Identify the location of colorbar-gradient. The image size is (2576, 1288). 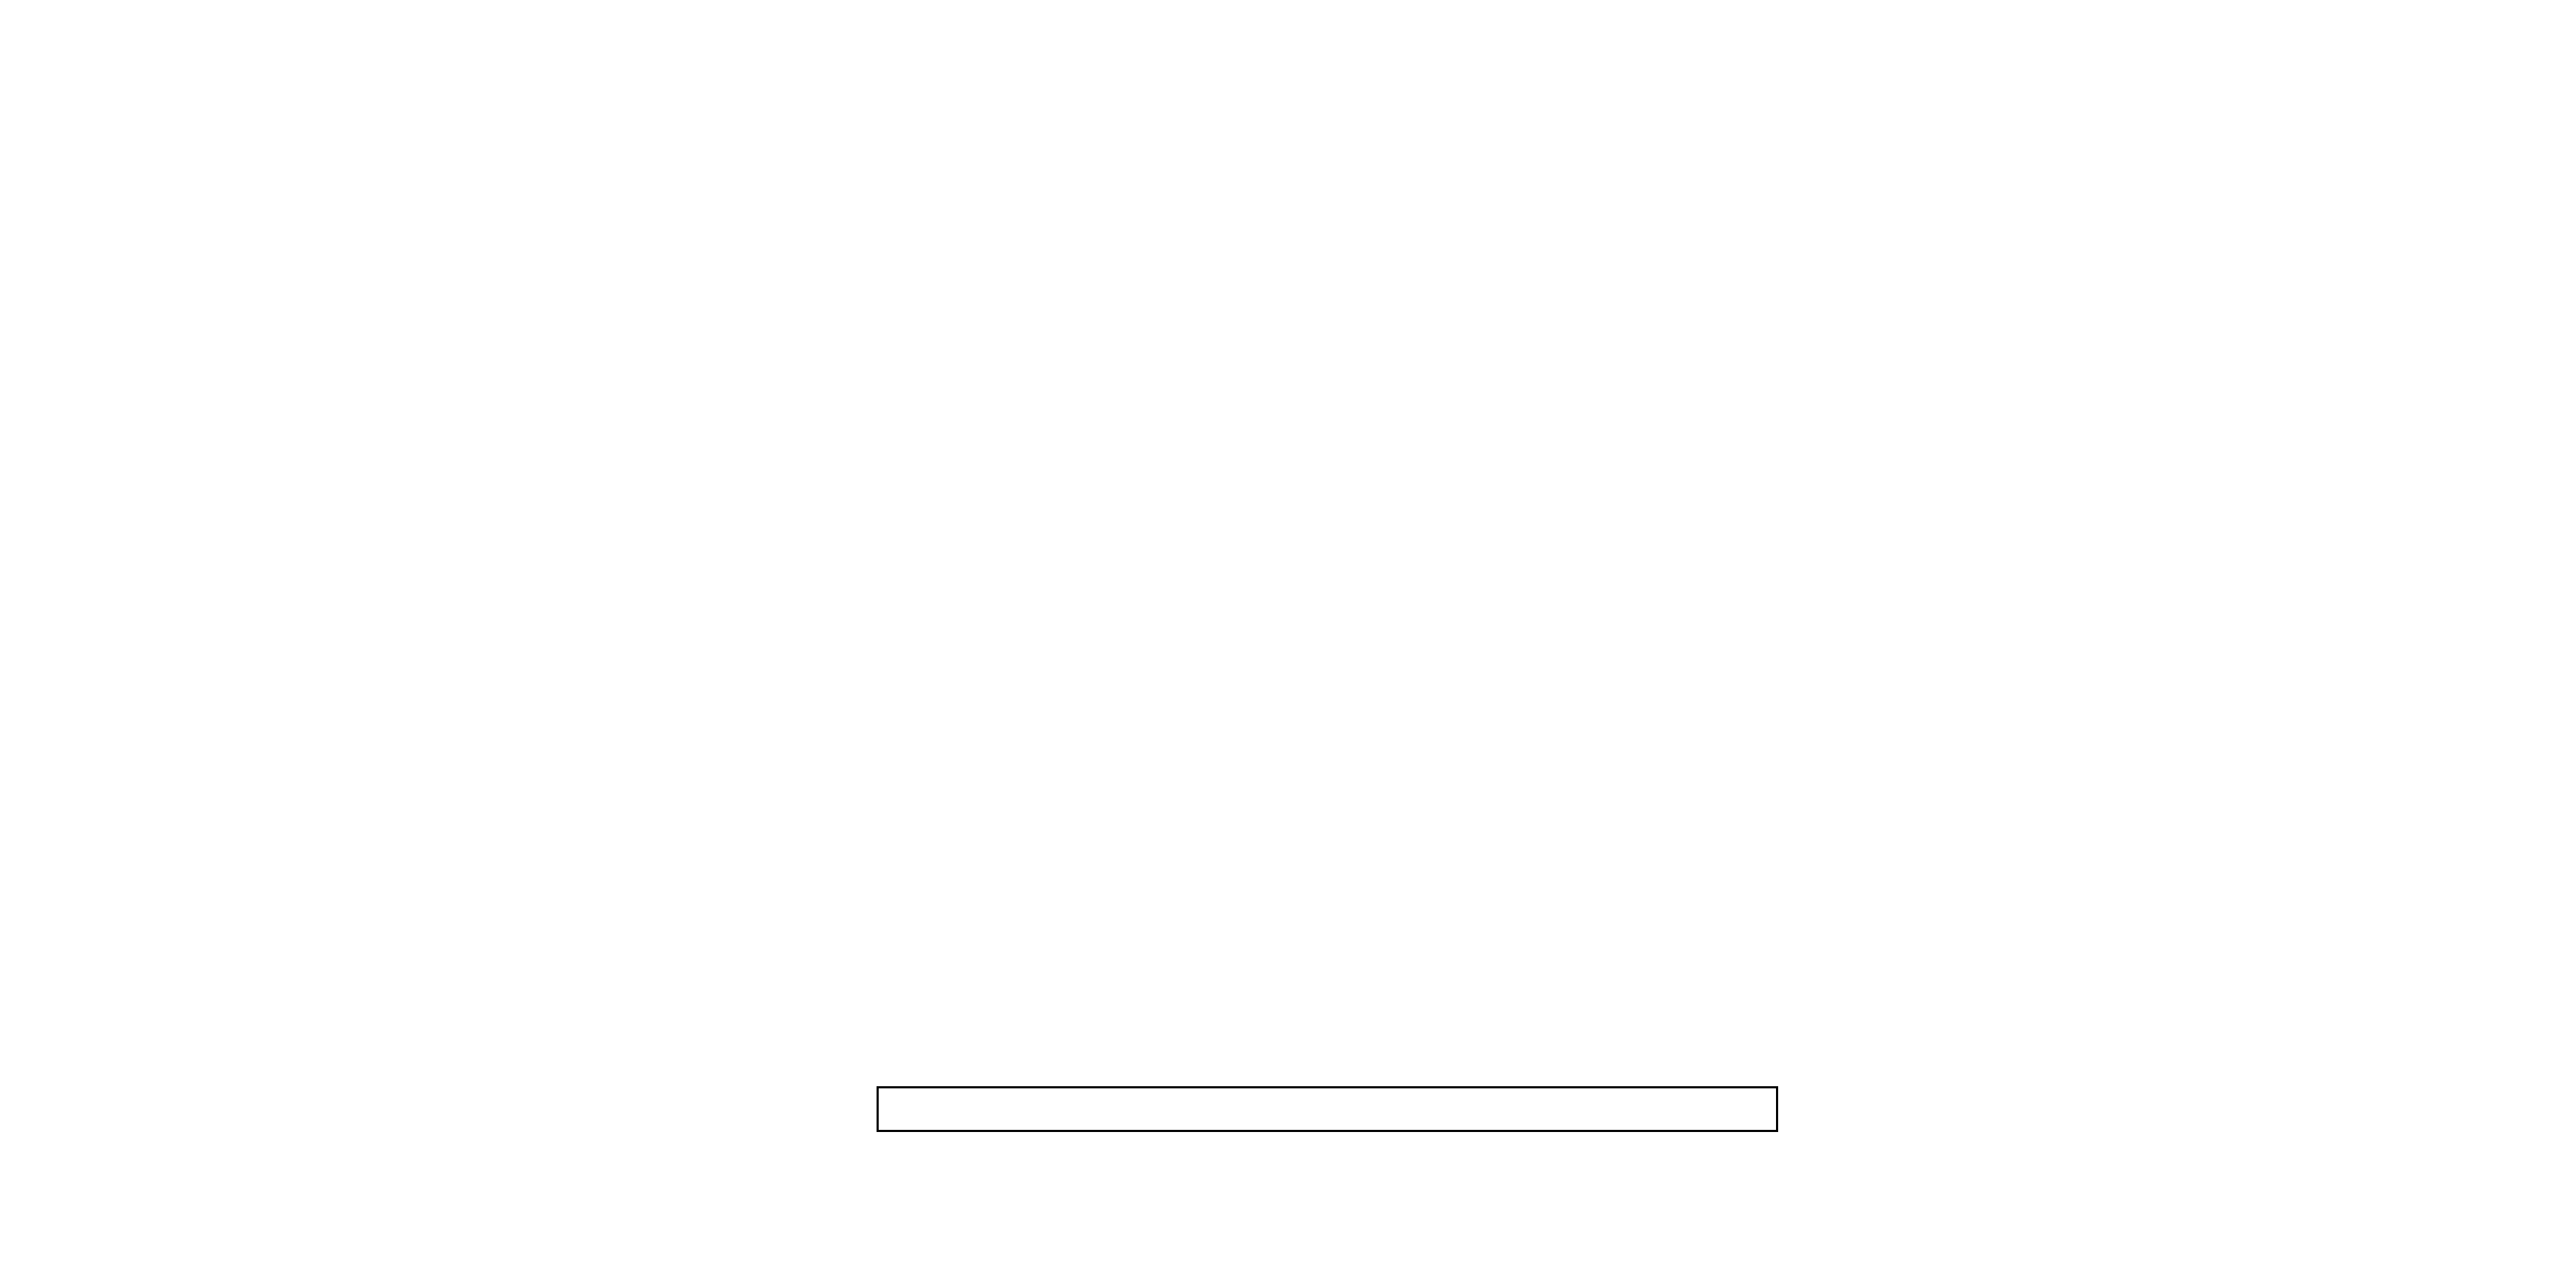
(1327, 1109).